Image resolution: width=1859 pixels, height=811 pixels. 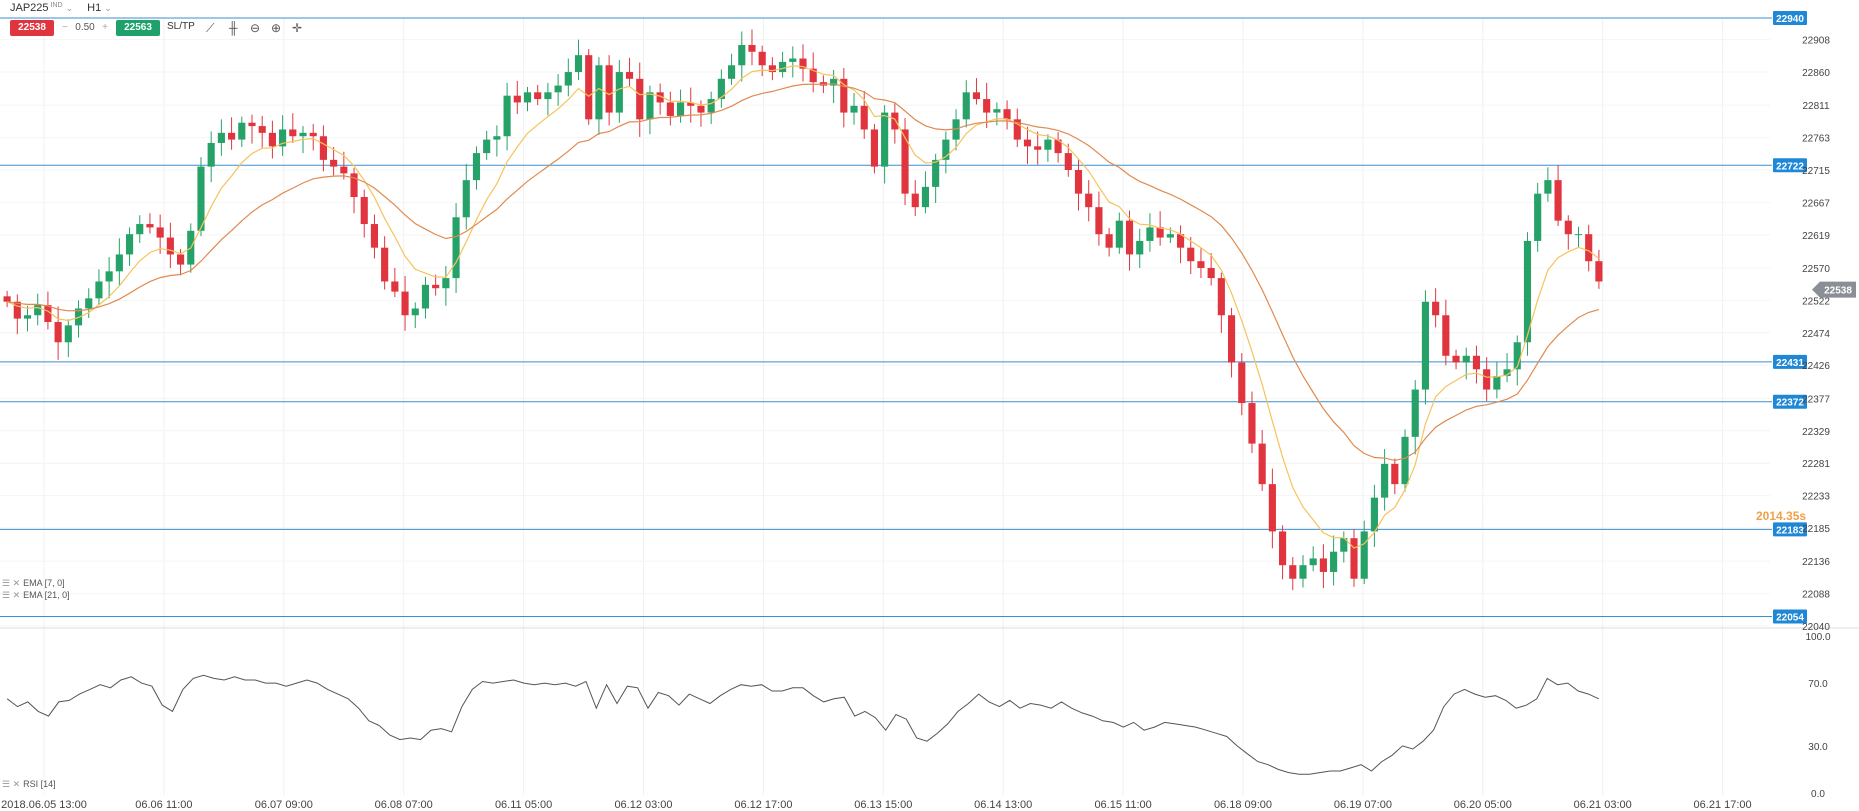 I want to click on candle-chart-icon: ╫, so click(x=233, y=28).